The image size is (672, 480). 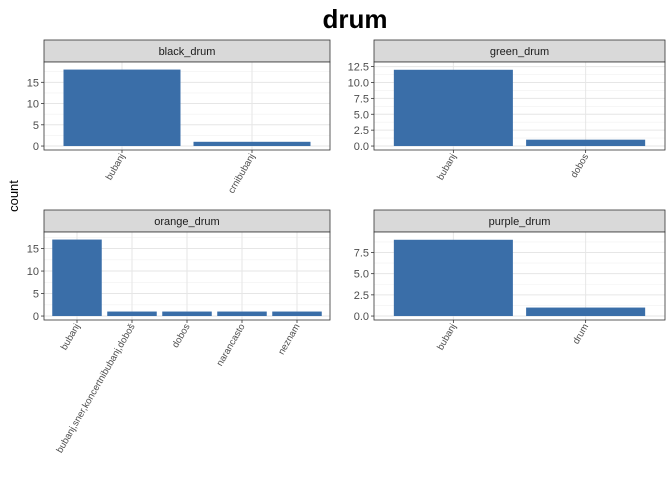 I want to click on y-tick-label: 10.0, so click(x=358, y=83).